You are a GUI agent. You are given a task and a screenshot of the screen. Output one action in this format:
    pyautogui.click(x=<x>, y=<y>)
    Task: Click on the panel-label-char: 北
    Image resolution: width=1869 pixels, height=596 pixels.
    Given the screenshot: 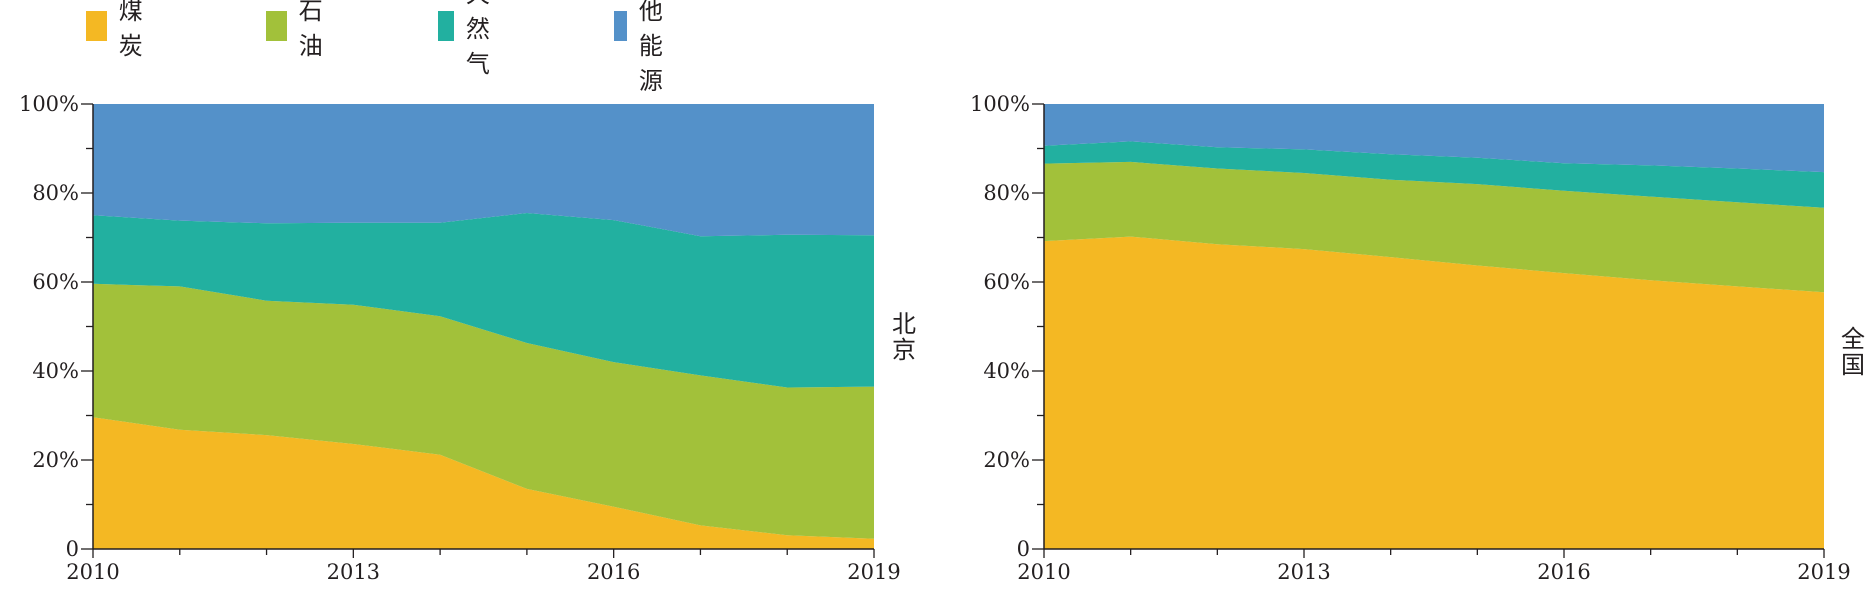 What is the action you would take?
    pyautogui.click(x=904, y=324)
    